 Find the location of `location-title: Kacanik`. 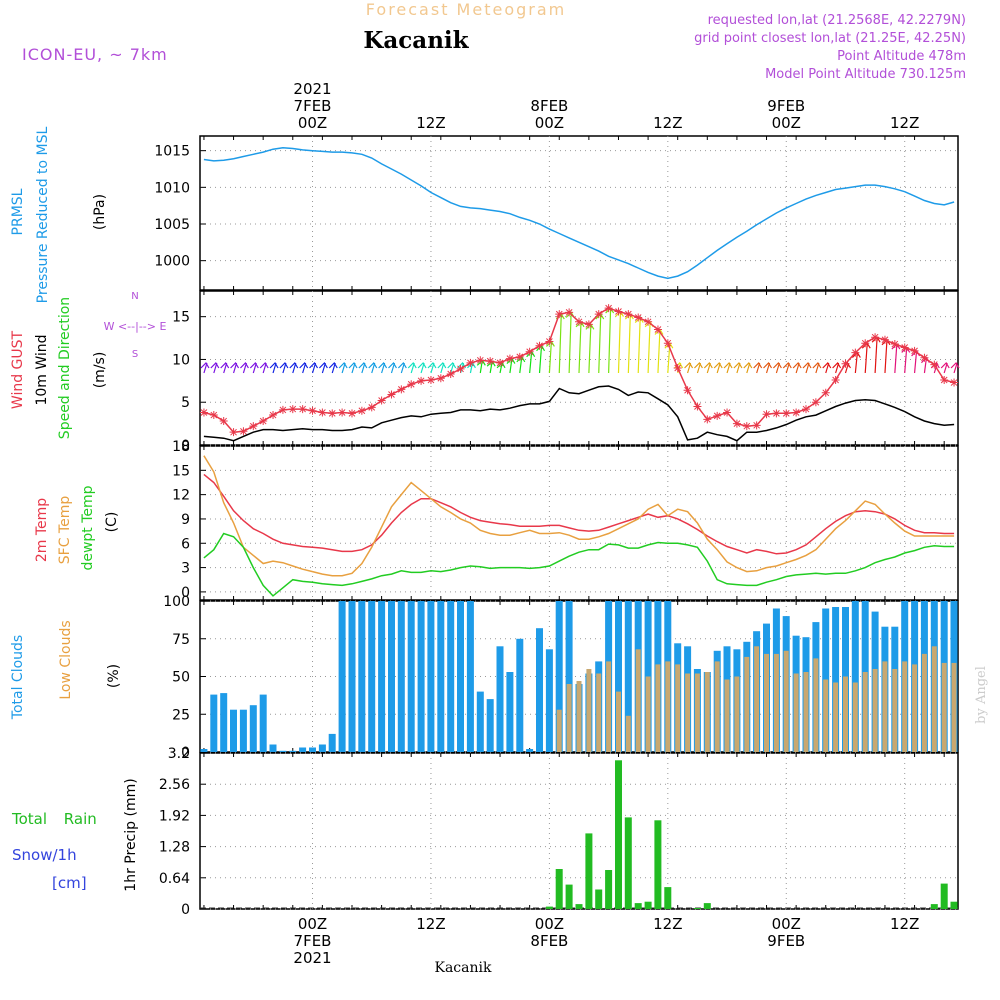

location-title: Kacanik is located at coordinates (416, 40).